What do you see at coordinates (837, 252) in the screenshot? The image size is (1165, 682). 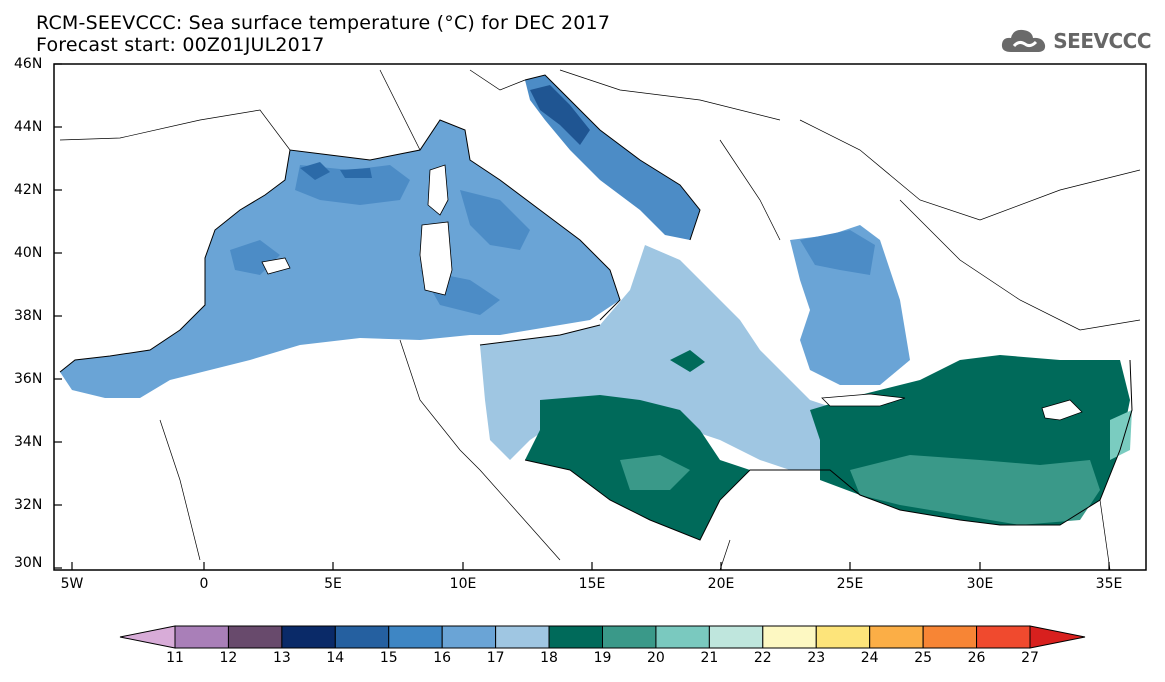 I see `aegean-north` at bounding box center [837, 252].